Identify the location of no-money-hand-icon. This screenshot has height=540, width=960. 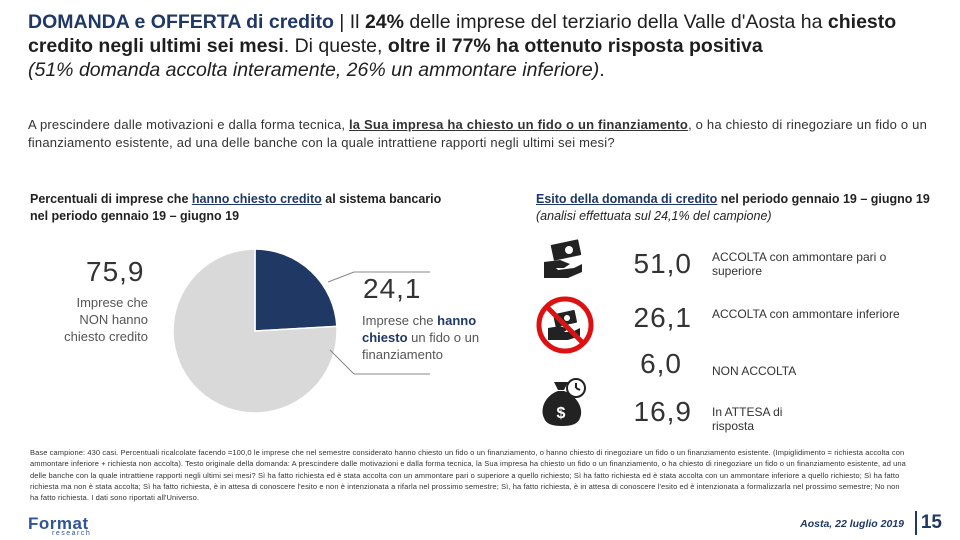
(565, 325).